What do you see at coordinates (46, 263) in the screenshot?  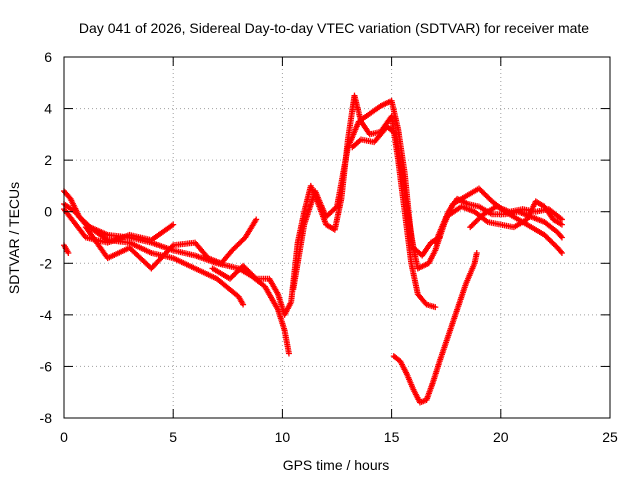 I see `y-tick-label: -2` at bounding box center [46, 263].